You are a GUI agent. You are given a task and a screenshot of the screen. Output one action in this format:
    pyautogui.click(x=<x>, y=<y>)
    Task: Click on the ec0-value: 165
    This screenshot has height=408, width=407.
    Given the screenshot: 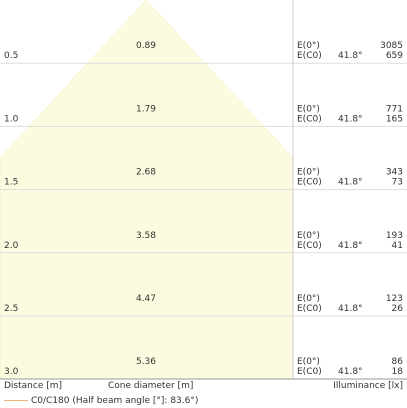 What is the action you would take?
    pyautogui.click(x=394, y=119)
    